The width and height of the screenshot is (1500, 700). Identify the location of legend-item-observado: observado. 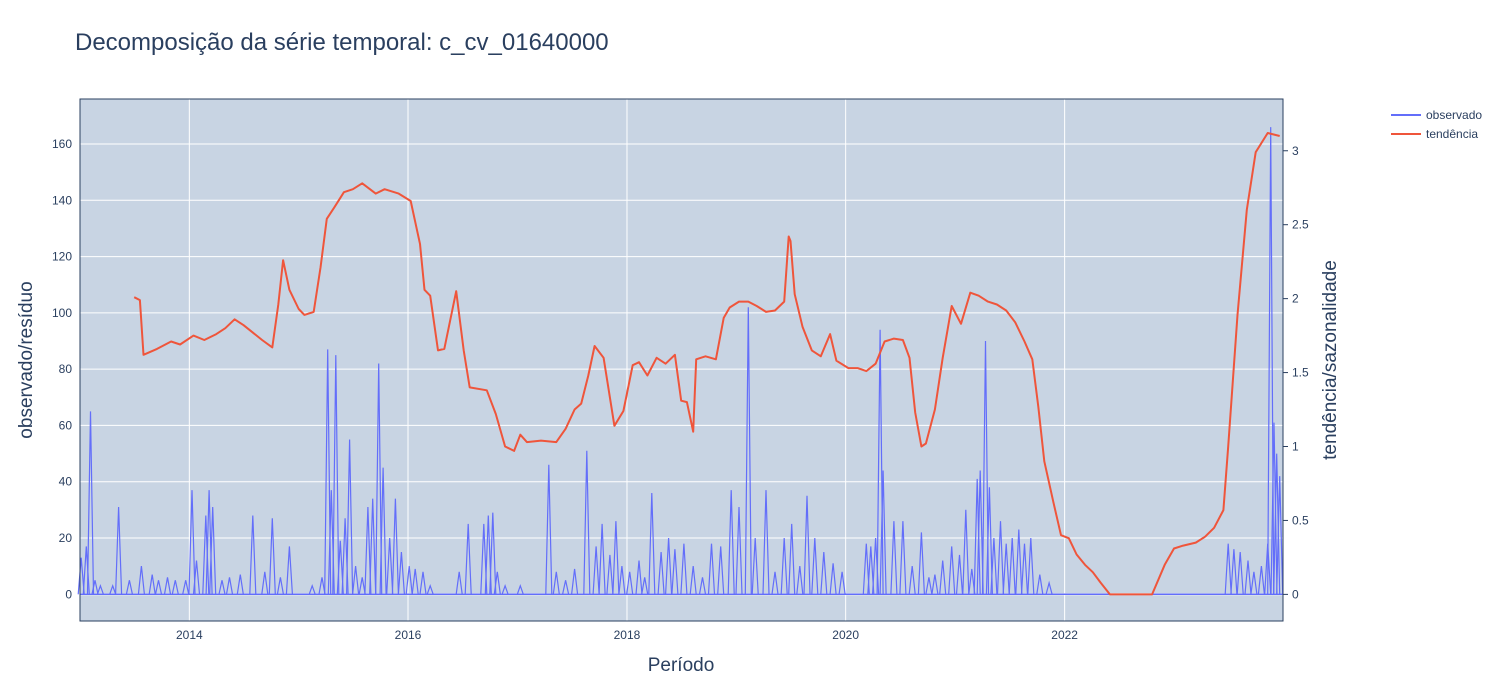
(1436, 115).